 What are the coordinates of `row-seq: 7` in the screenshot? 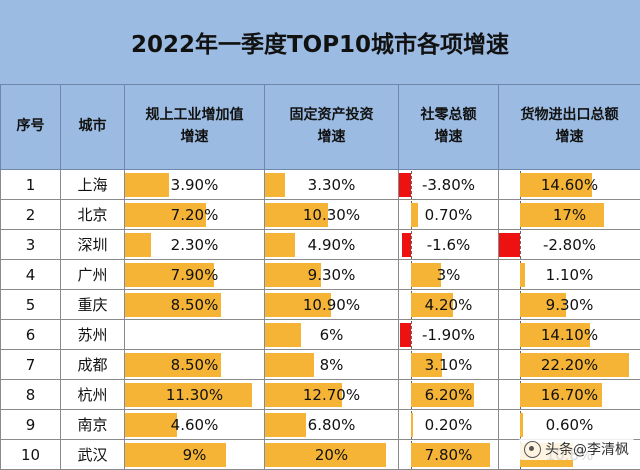 It's located at (31, 365).